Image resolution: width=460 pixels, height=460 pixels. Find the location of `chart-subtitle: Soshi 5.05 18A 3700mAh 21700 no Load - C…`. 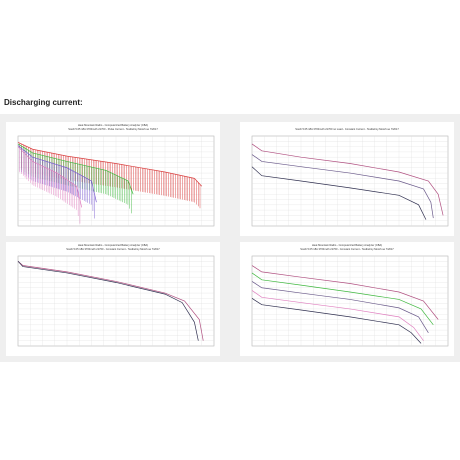

chart-subtitle: Soshi 5.05 18A 3700mAh 21700 no Load - C… is located at coordinates (347, 129).